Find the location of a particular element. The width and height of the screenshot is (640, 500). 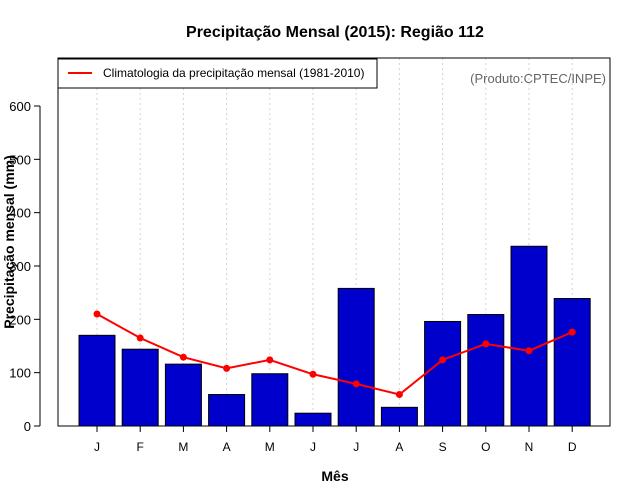

y-tick-label: 500 is located at coordinates (20, 159).